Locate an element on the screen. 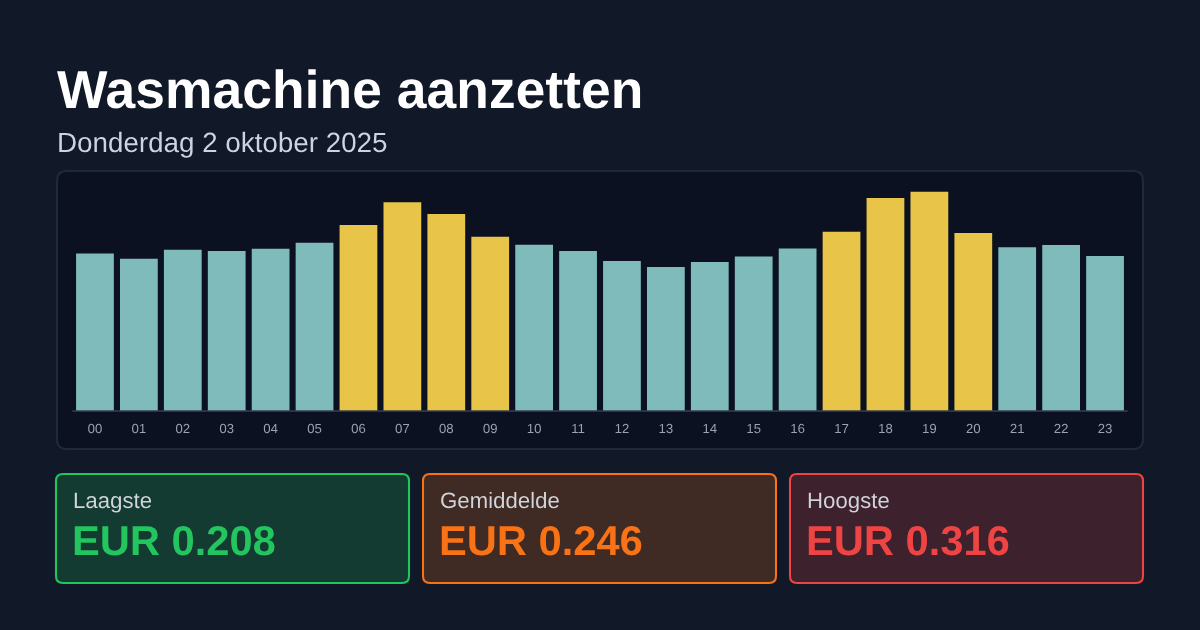 Image resolution: width=1200 pixels, height=630 pixels. x-tick-label: 02 is located at coordinates (182, 428).